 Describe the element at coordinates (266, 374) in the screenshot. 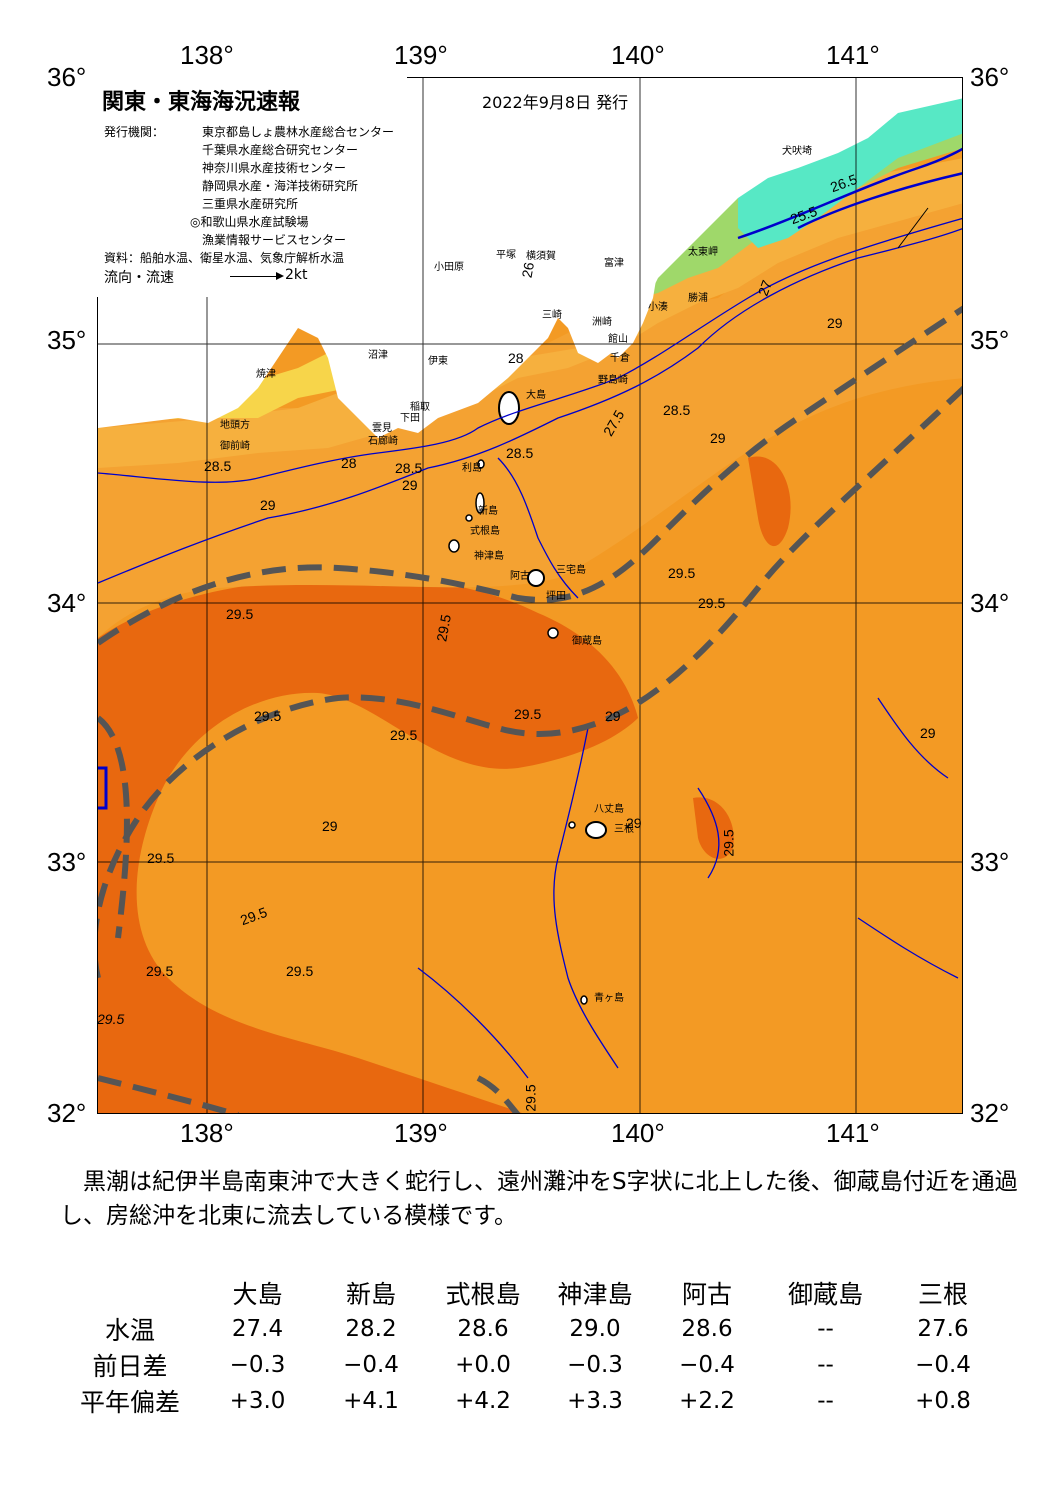

I see `place-yaizu: 焼津` at that location.